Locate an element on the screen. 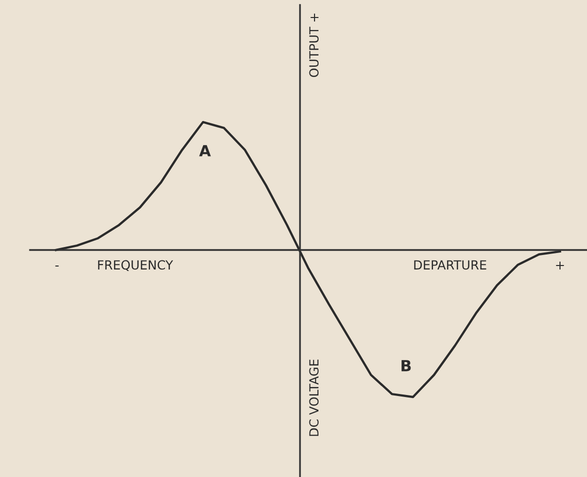  annotation: B is located at coordinates (406, 366).